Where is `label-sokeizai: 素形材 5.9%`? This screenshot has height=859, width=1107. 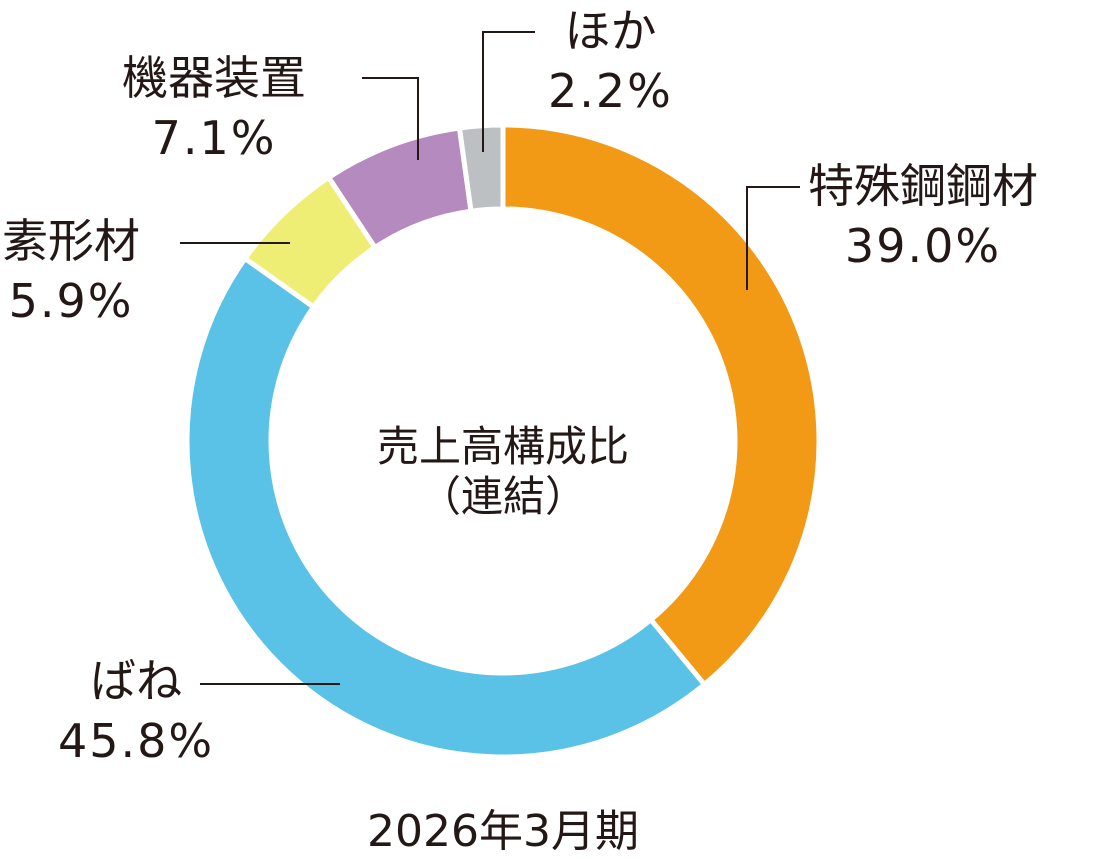
label-sokeizai: 素形材 5.9% is located at coordinates (71, 271).